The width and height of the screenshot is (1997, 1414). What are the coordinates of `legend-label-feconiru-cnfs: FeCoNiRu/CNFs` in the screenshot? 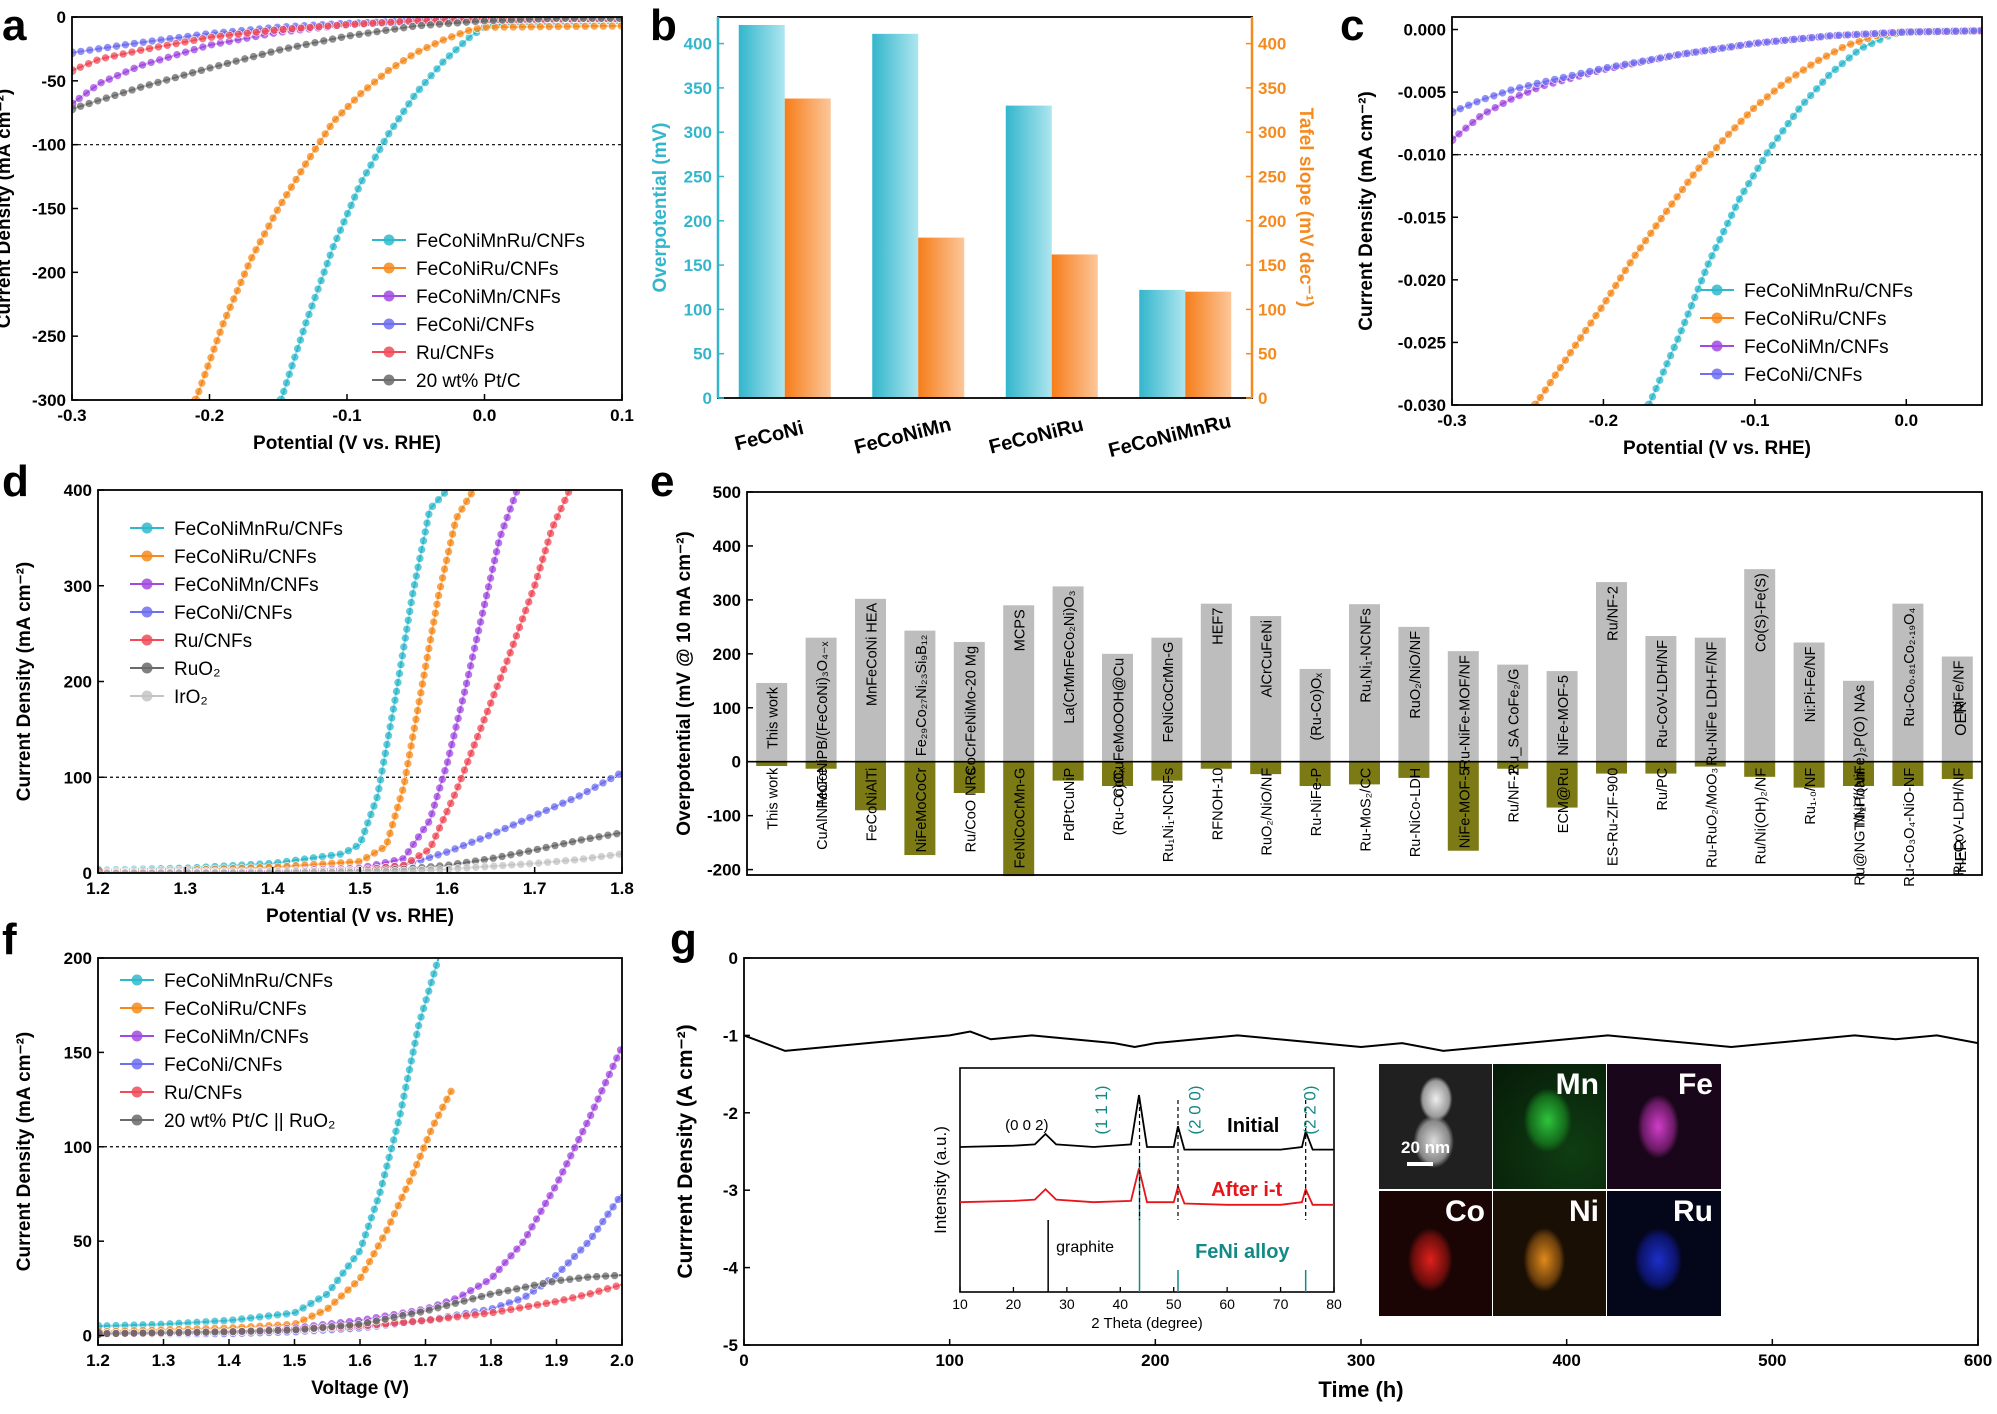 It's located at (235, 1009).